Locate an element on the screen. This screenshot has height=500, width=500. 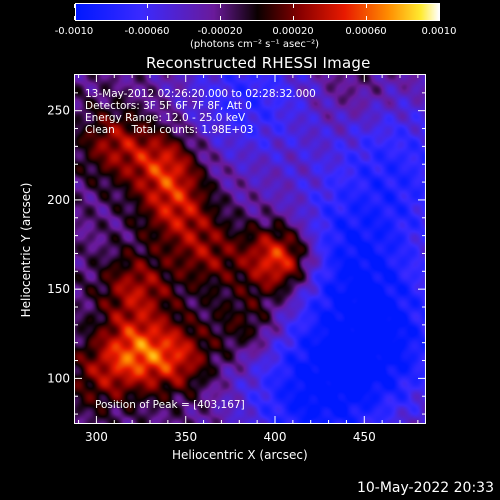
colorbar is located at coordinates (257, 12).